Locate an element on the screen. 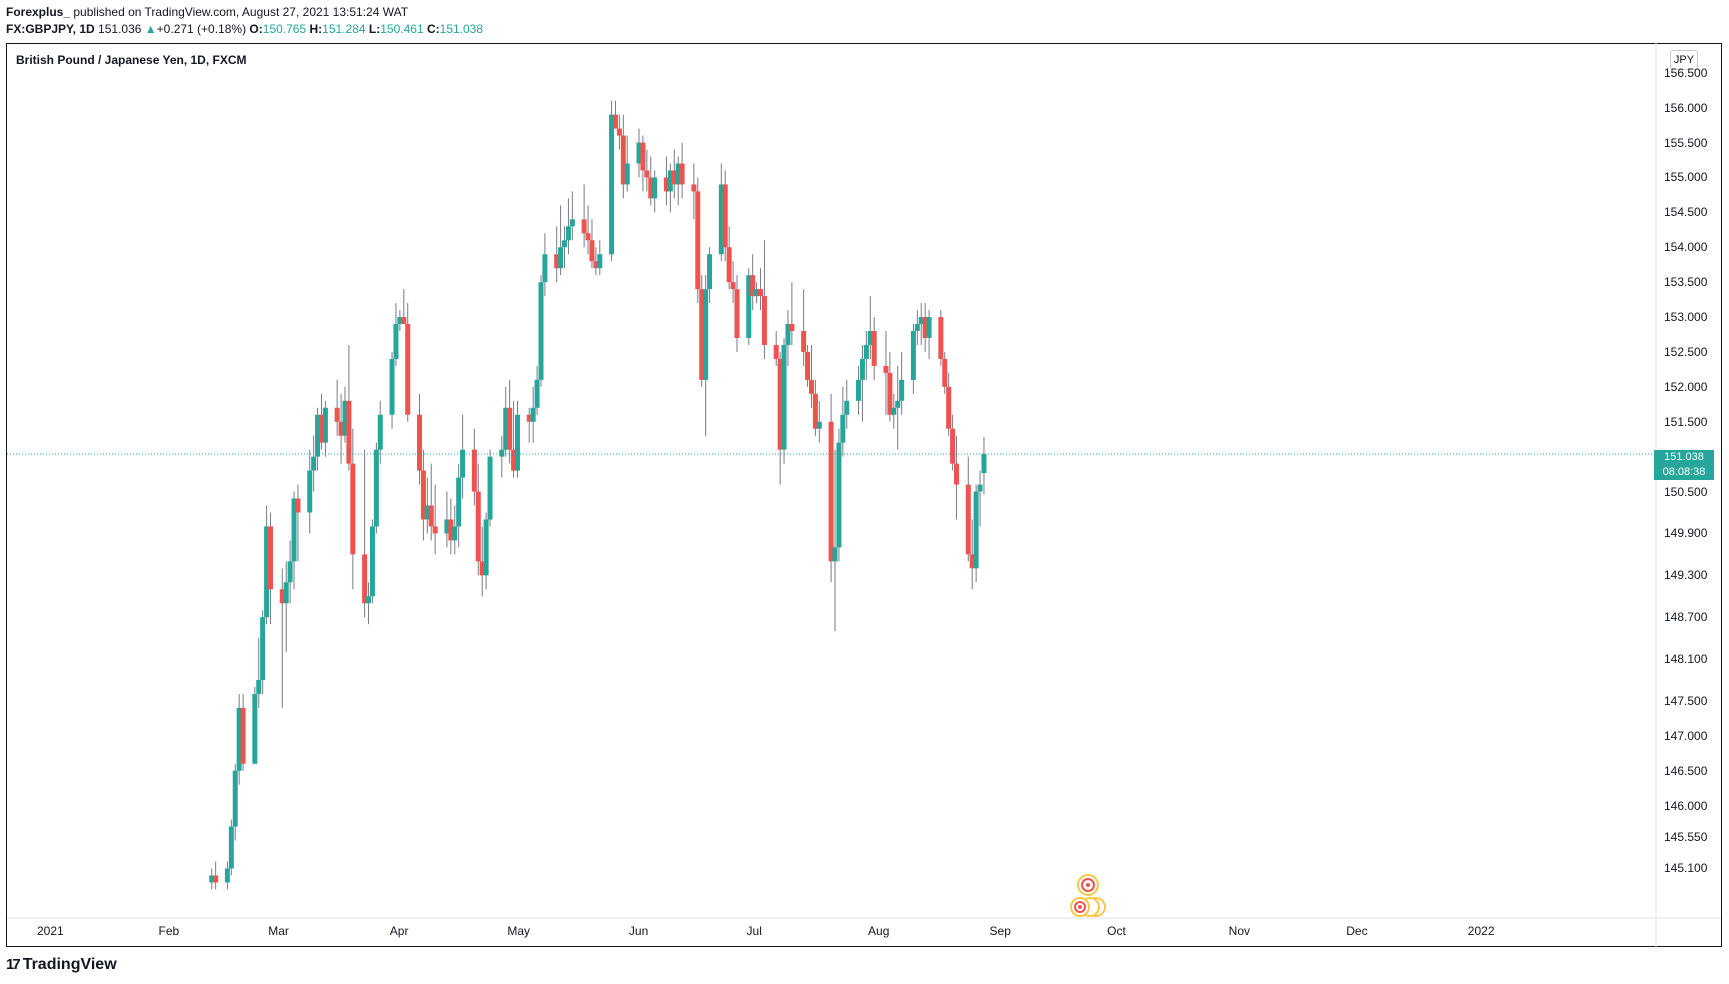 The width and height of the screenshot is (1729, 984). brand-name: TradingView is located at coordinates (69, 964).